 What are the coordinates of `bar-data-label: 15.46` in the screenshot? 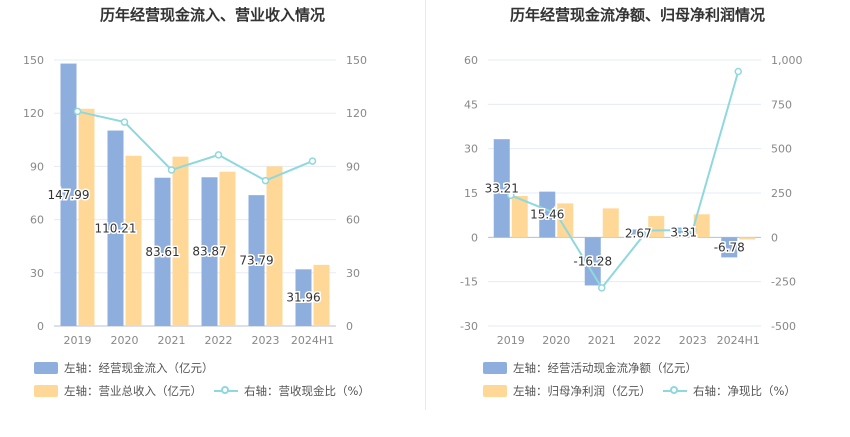 It's located at (547, 214).